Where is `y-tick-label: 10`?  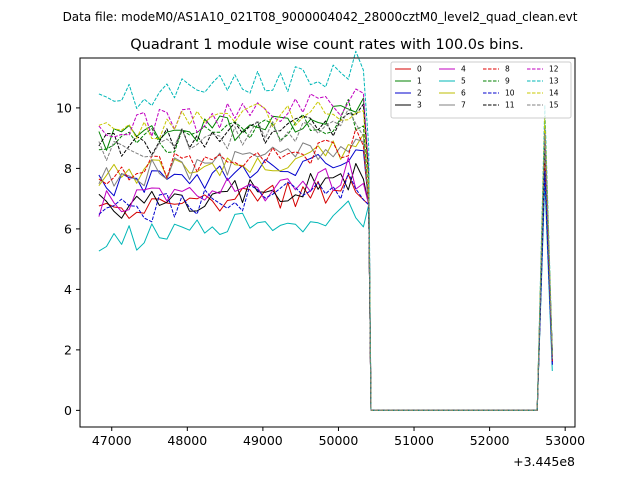 y-tick-label: 10 is located at coordinates (64, 107).